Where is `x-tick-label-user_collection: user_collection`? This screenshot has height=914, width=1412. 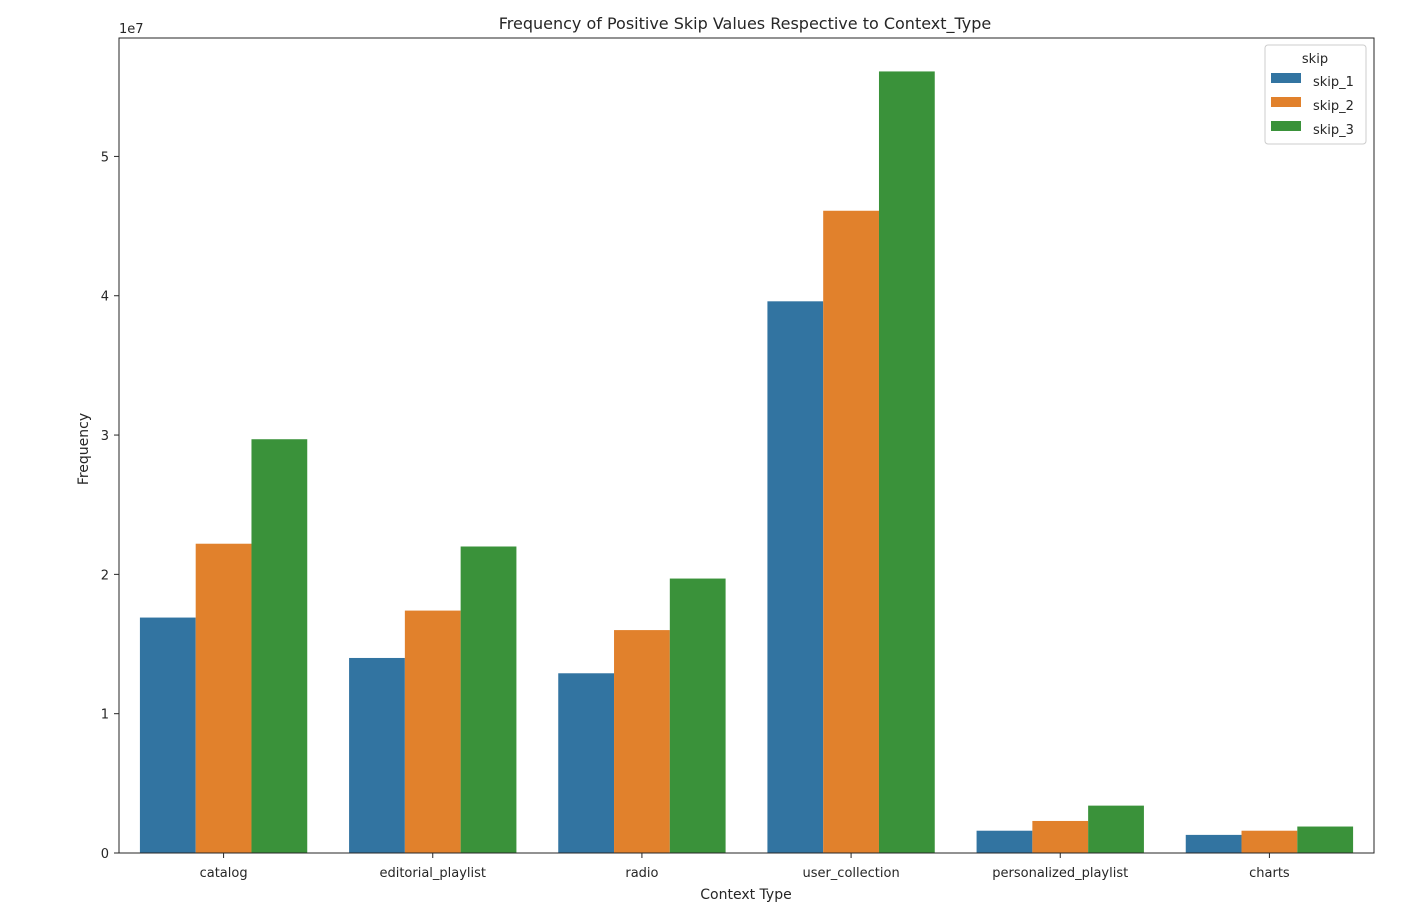 x-tick-label-user_collection: user_collection is located at coordinates (850, 873).